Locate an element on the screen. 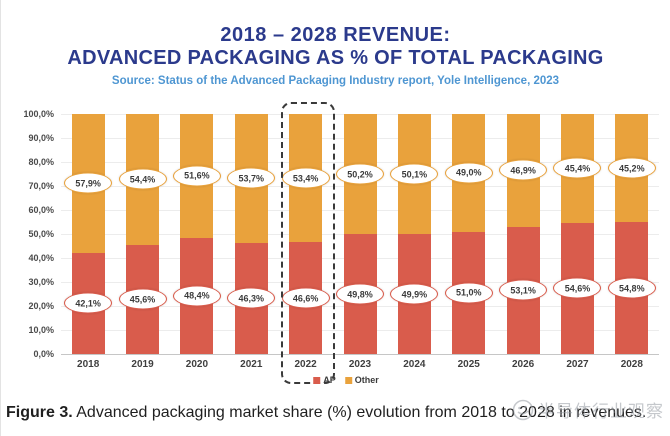  bar-label-other: 49,0% is located at coordinates (468, 173).